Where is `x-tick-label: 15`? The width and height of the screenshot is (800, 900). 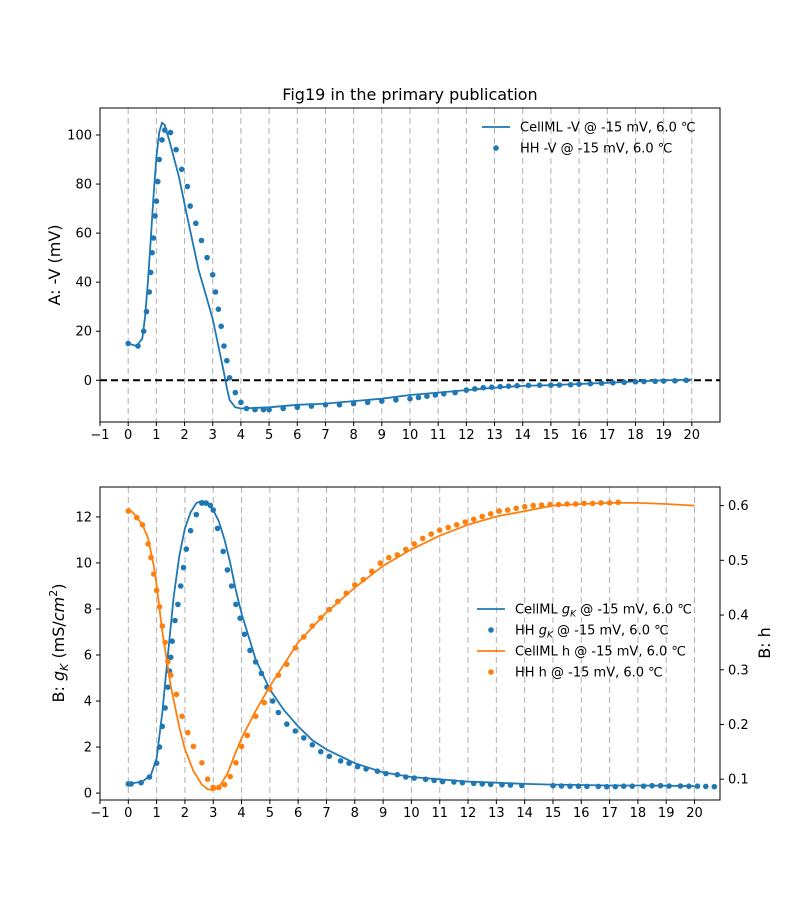
x-tick-label: 15 is located at coordinates (553, 813).